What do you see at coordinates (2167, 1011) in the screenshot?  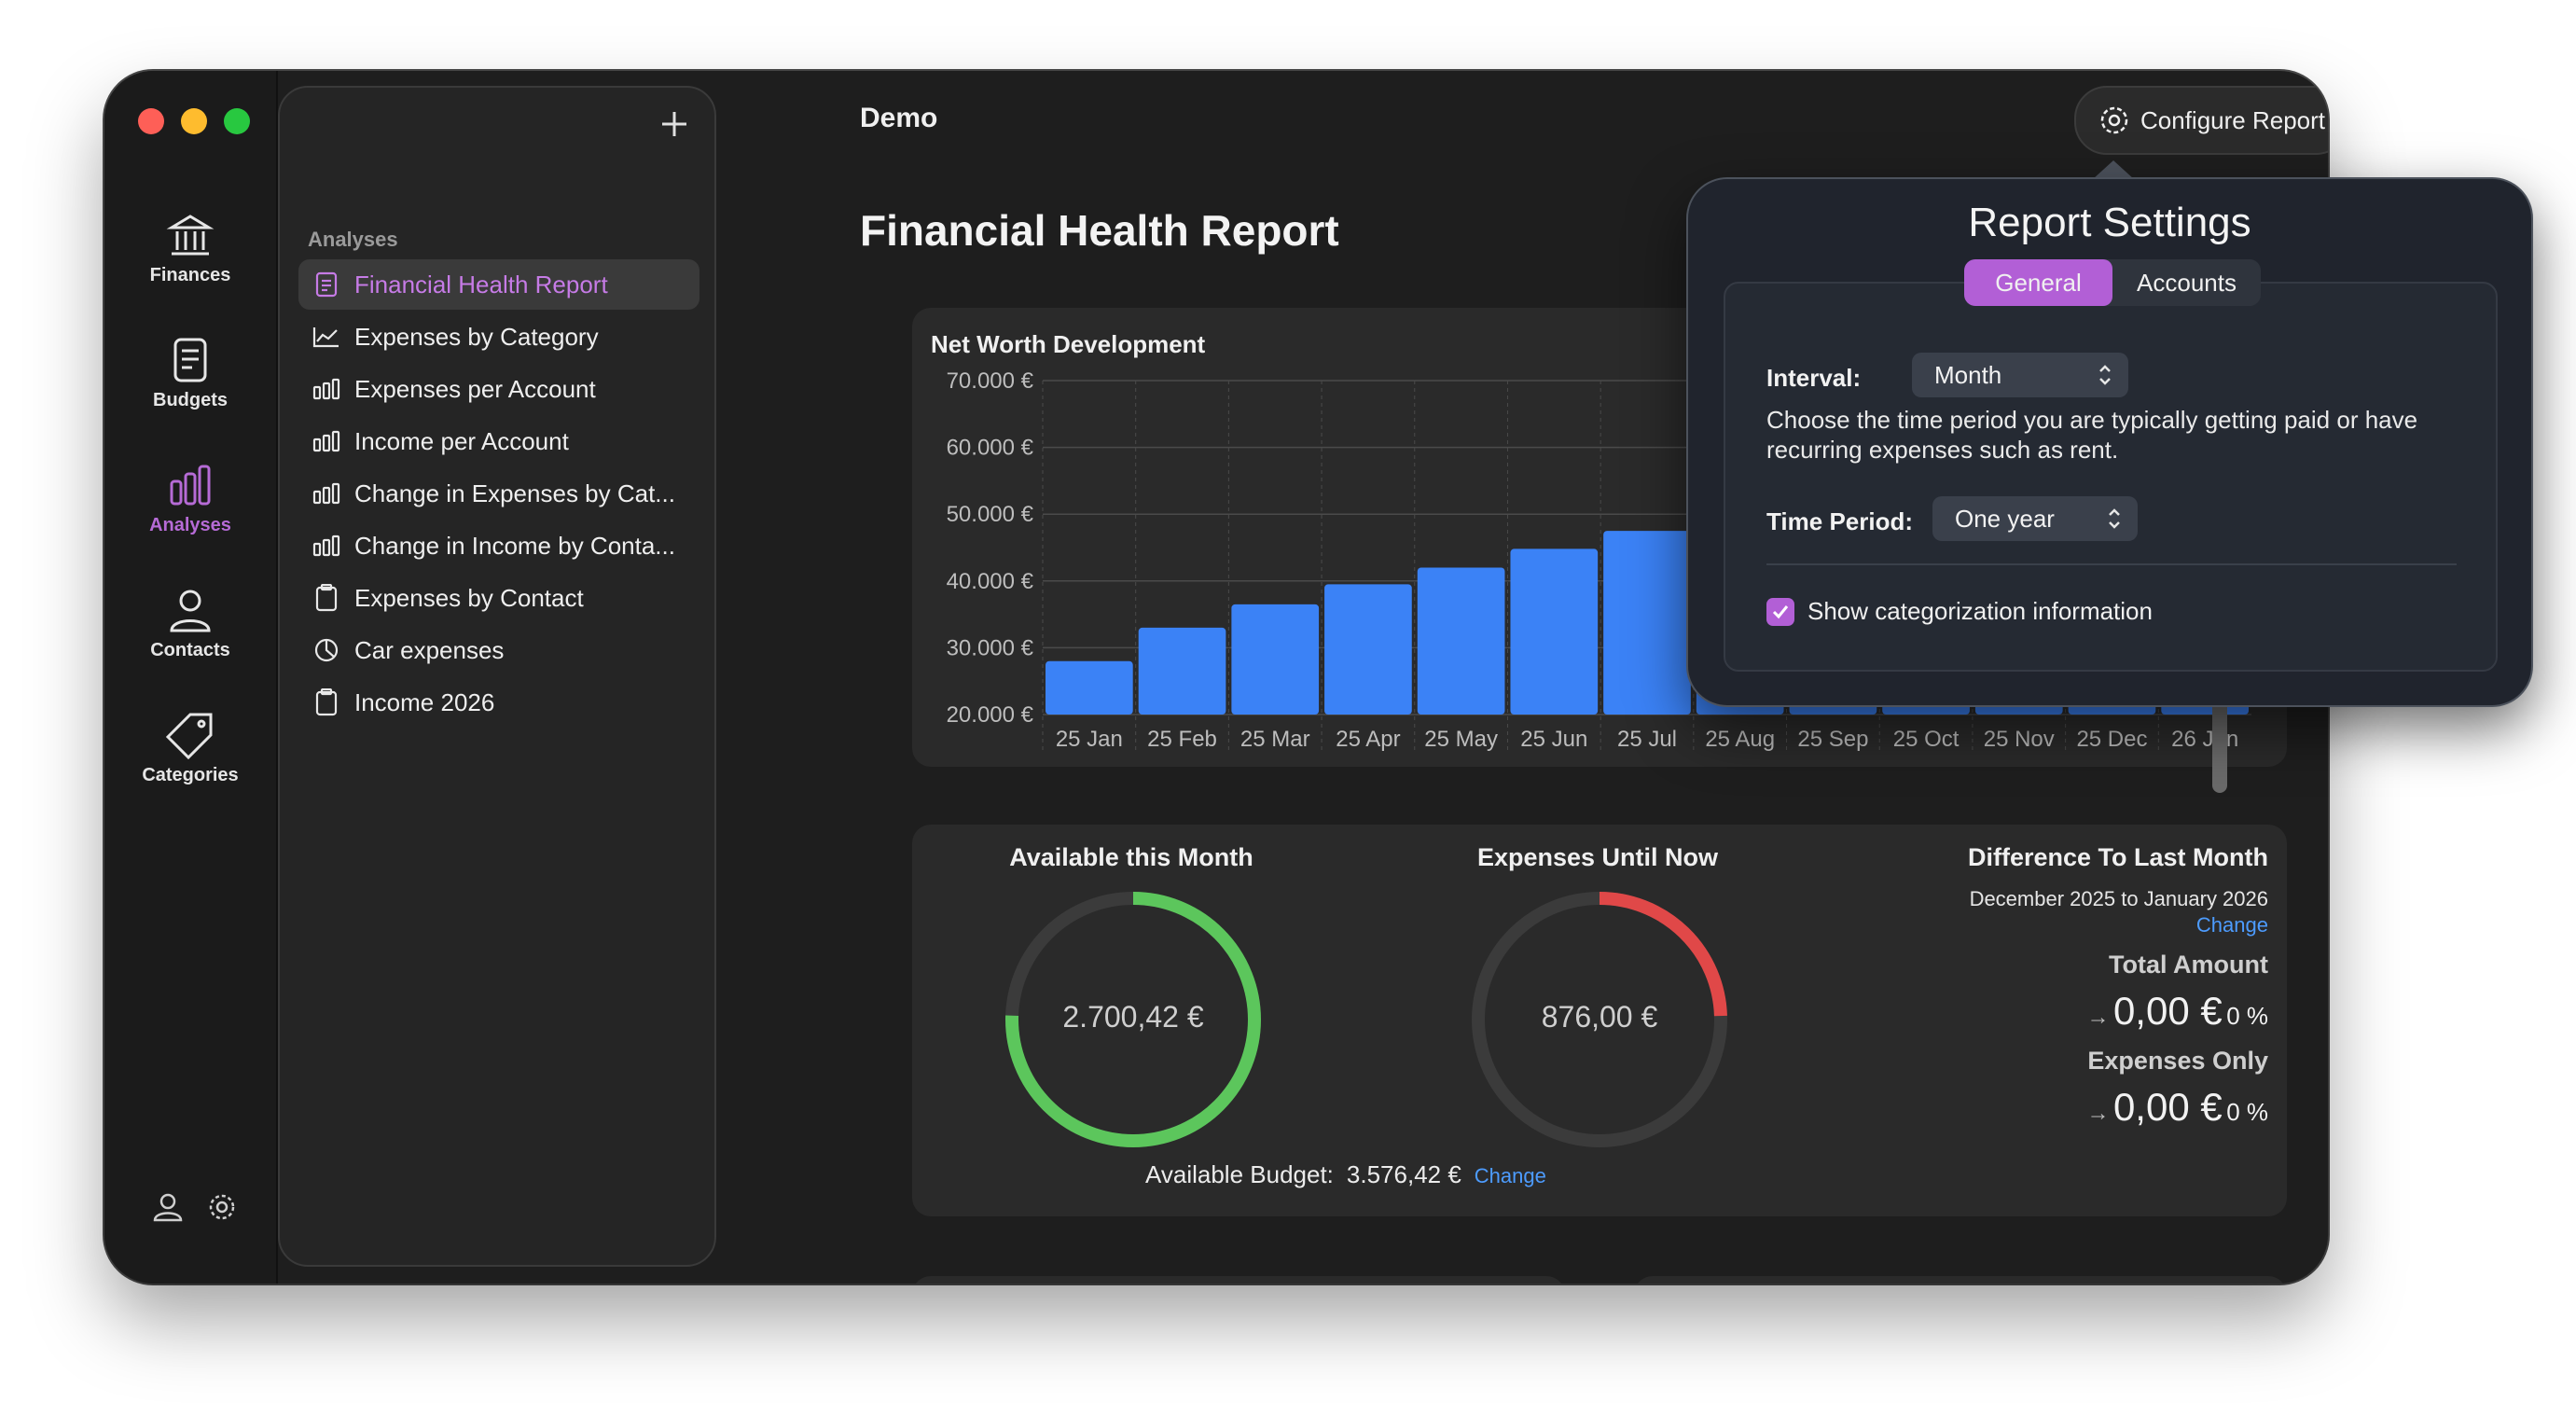 I see `total-amount-value: 0,00 €` at bounding box center [2167, 1011].